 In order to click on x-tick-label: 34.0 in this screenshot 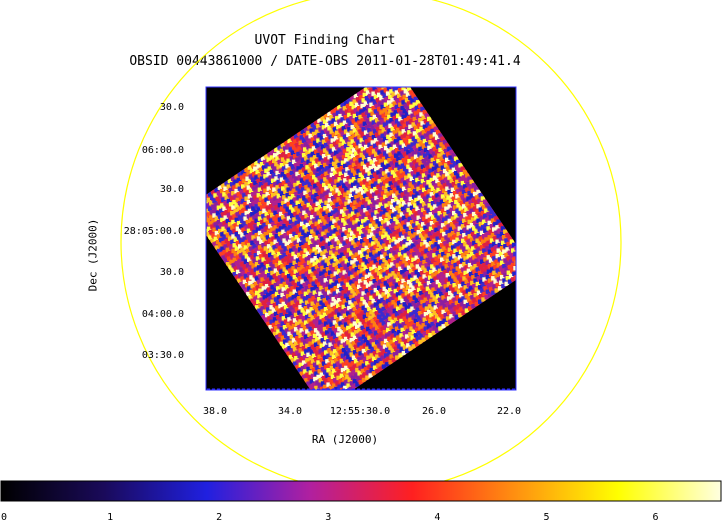, I will do `click(290, 411)`.